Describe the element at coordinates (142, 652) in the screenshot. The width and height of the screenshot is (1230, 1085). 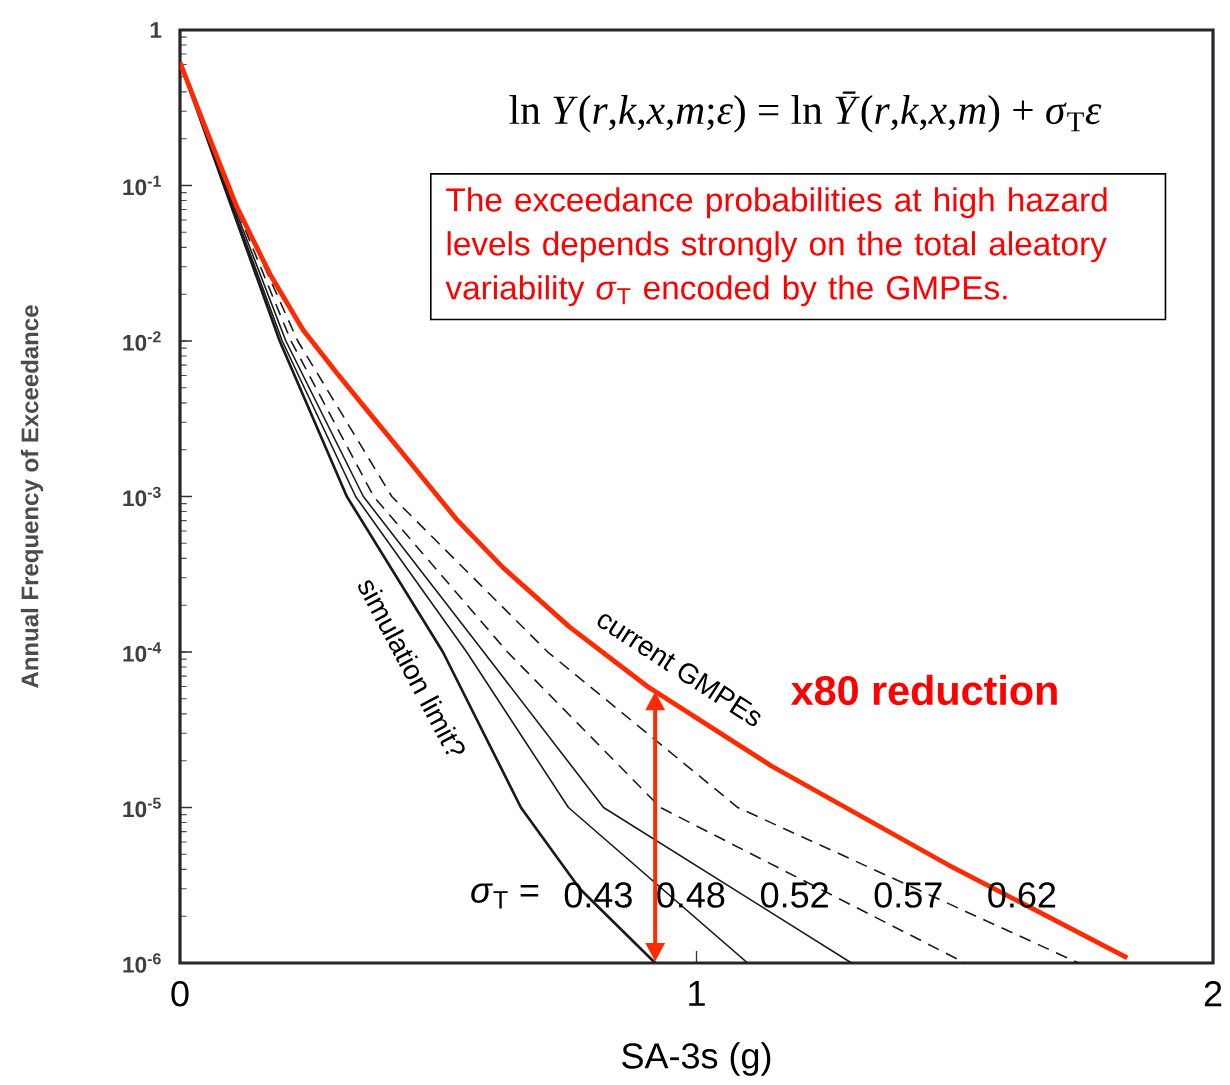
I see `y-tick-label: 10$^{-4}$` at that location.